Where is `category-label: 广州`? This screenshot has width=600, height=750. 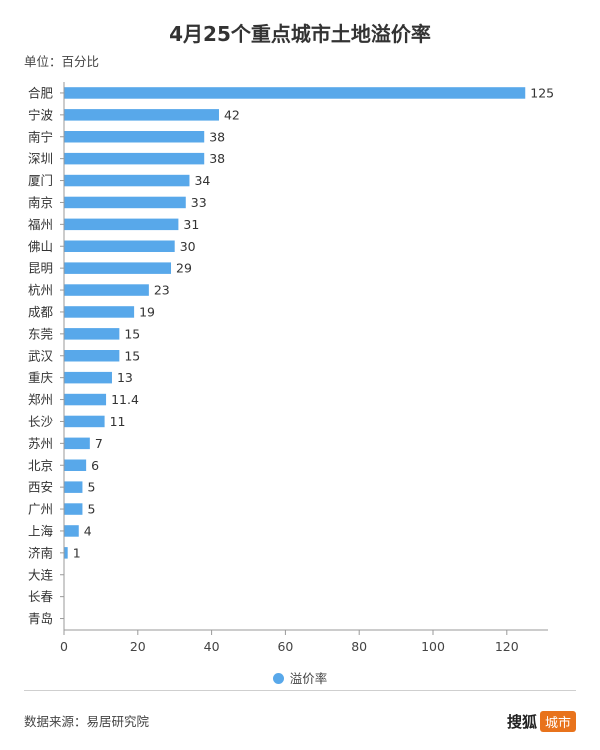
category-label: 广州 is located at coordinates (40, 509).